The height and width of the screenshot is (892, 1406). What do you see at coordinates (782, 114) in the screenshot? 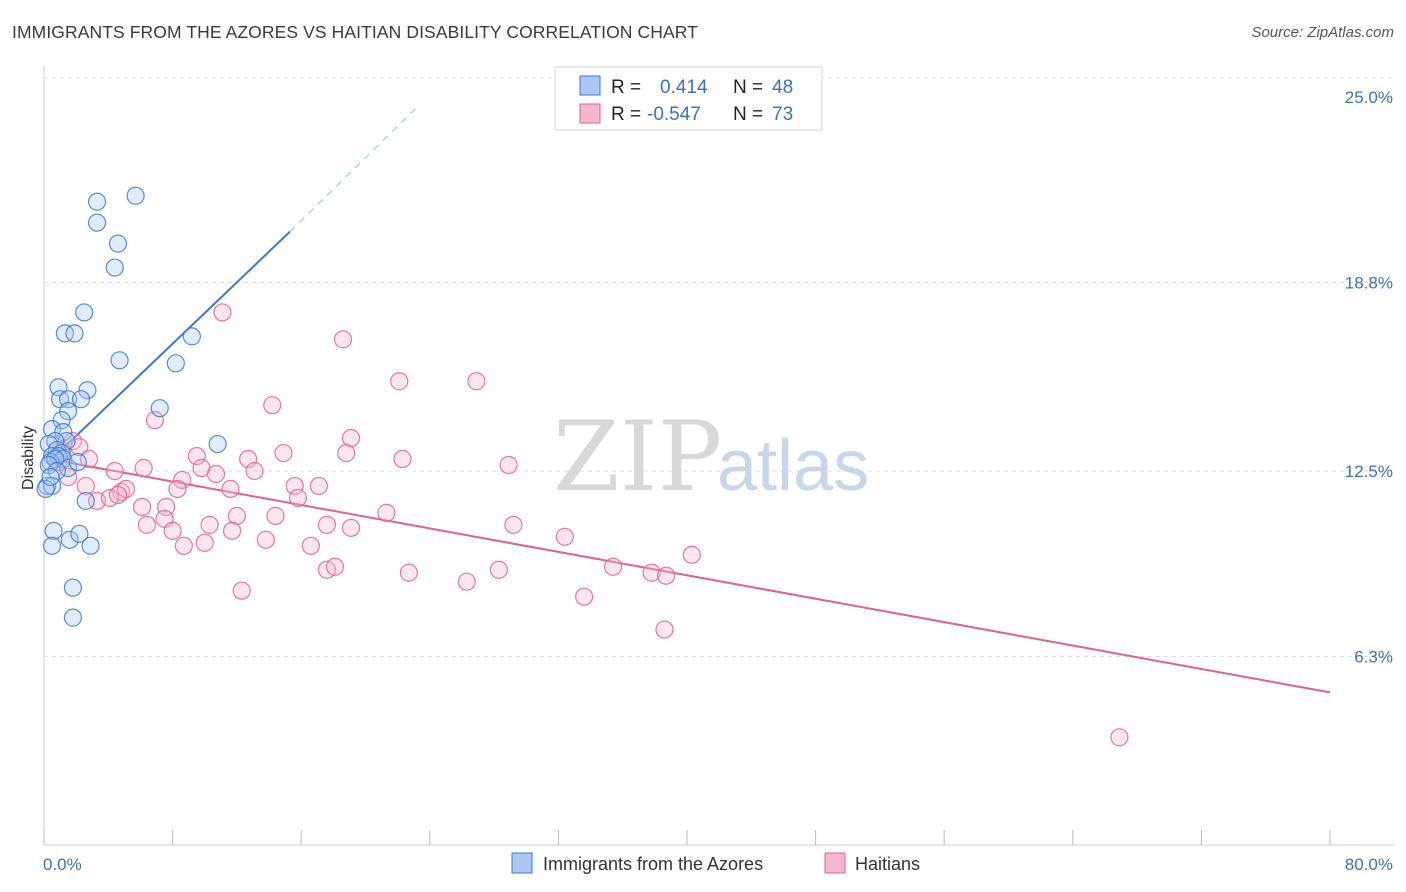
I see `legend-n-value-2: 73` at bounding box center [782, 114].